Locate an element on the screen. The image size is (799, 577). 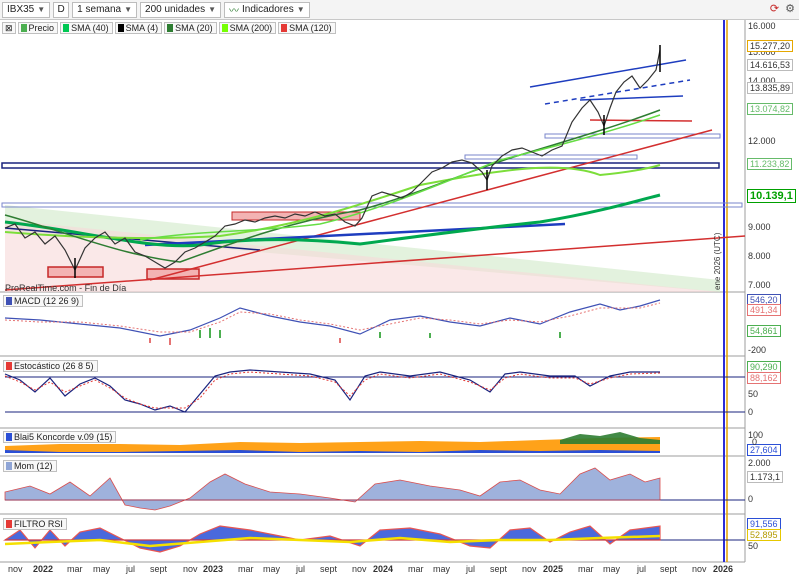
legend-item-sma20: SMA (20) is located at coordinates (190, 28).